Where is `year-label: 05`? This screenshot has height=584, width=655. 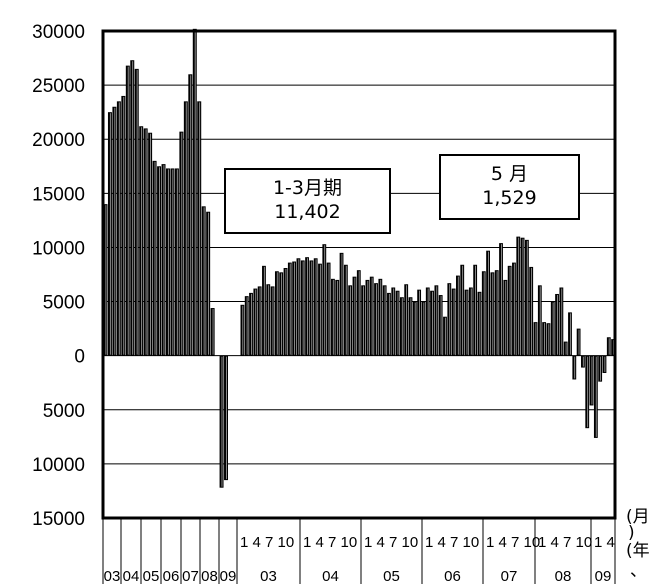 year-label: 05 is located at coordinates (391, 576).